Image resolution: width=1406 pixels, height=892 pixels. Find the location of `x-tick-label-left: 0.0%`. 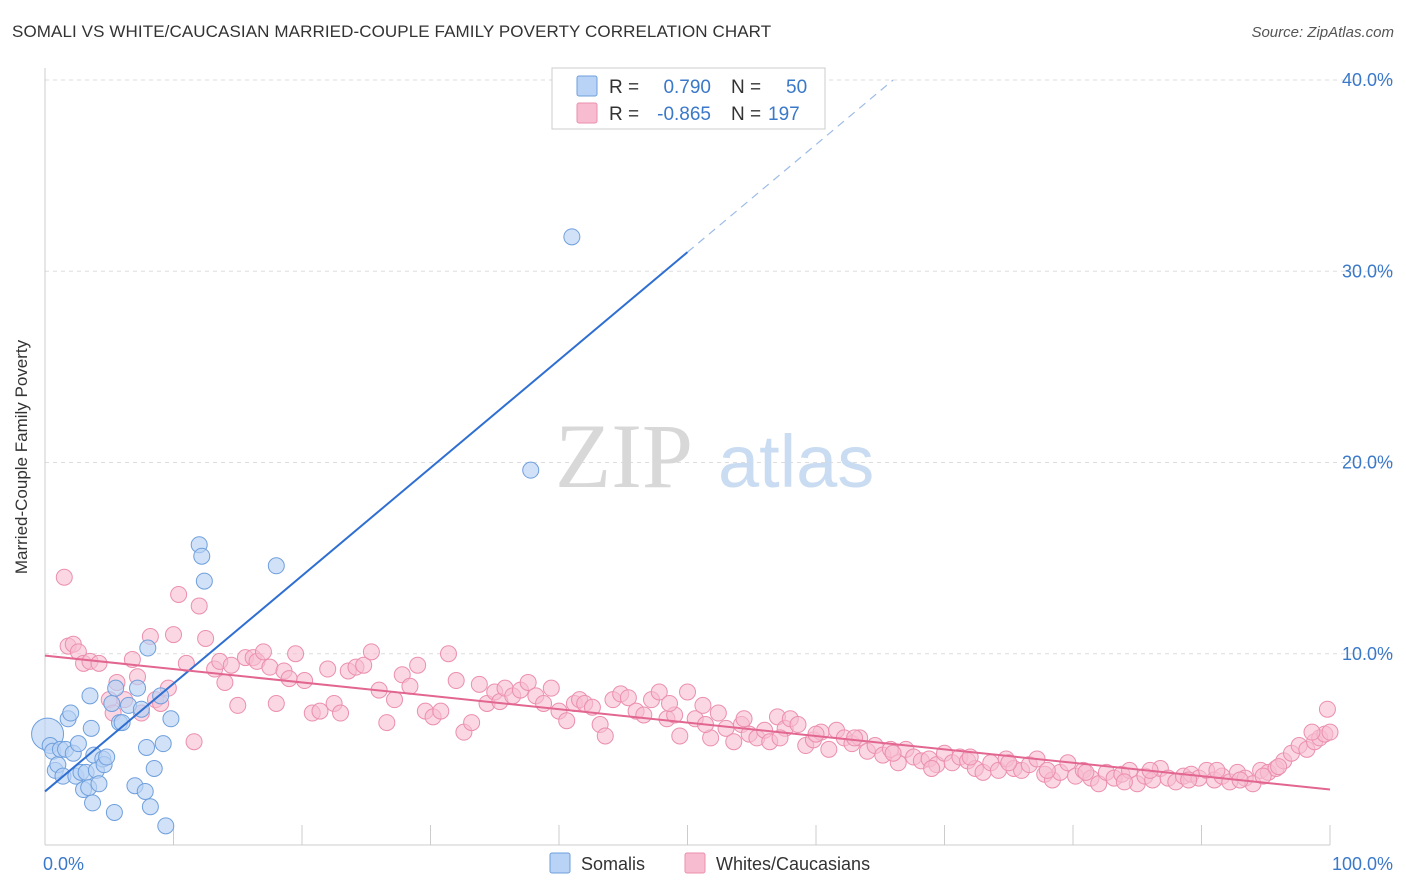

x-tick-label-left: 0.0% is located at coordinates (63, 864).